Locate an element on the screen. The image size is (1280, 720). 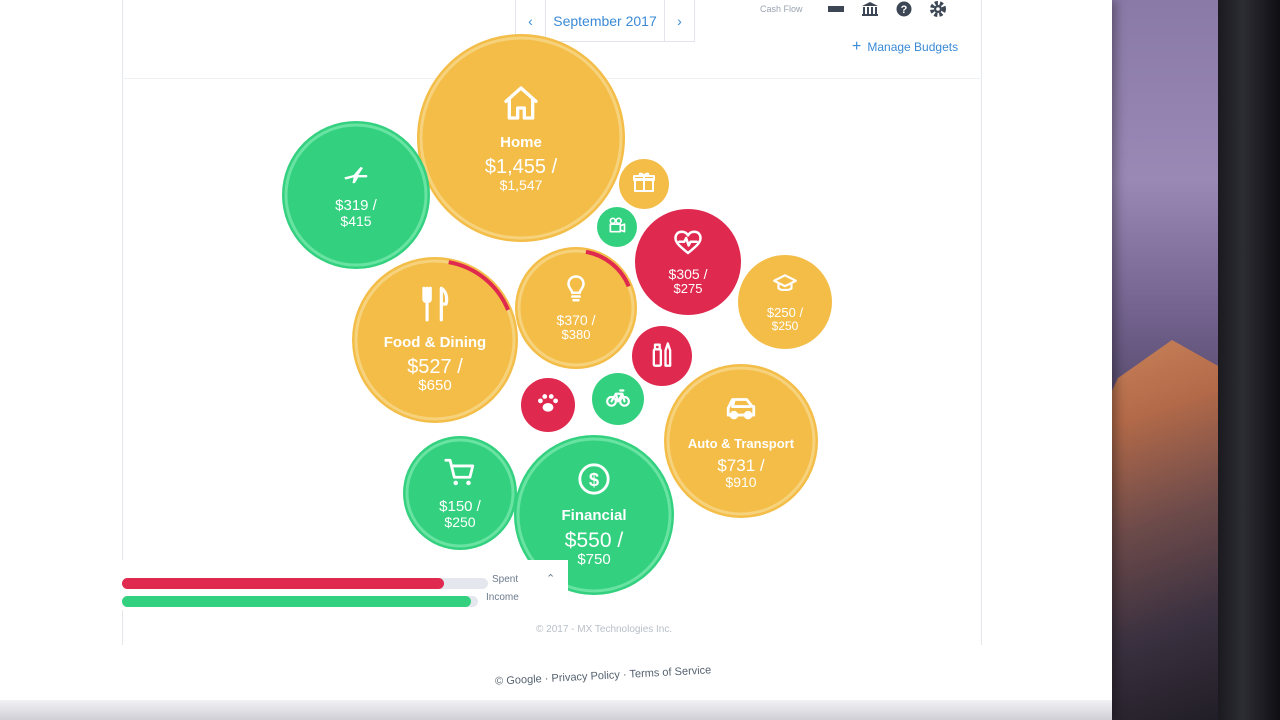
month-navigator: ‹ September 2017 › is located at coordinates (605, 21).